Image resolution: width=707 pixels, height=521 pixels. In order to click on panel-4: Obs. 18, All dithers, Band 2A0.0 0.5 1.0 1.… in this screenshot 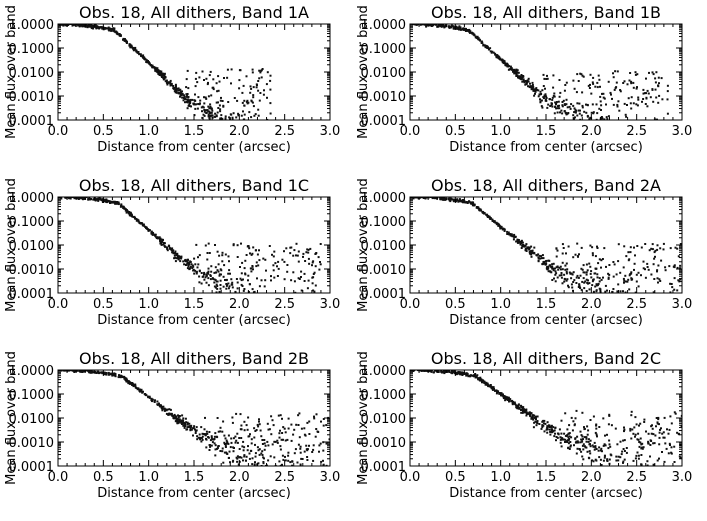, I will do `click(524, 252)`.